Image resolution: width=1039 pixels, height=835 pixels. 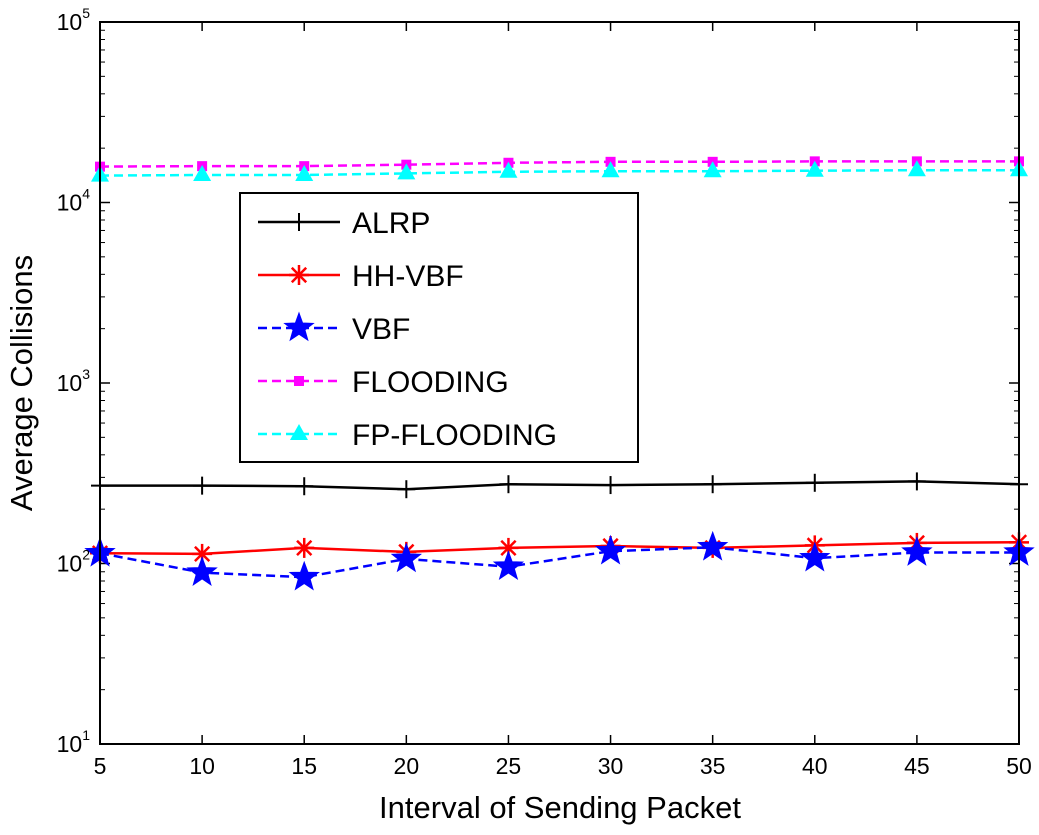 What do you see at coordinates (560, 807) in the screenshot?
I see `x-axis-title: Interval of Sending Packet` at bounding box center [560, 807].